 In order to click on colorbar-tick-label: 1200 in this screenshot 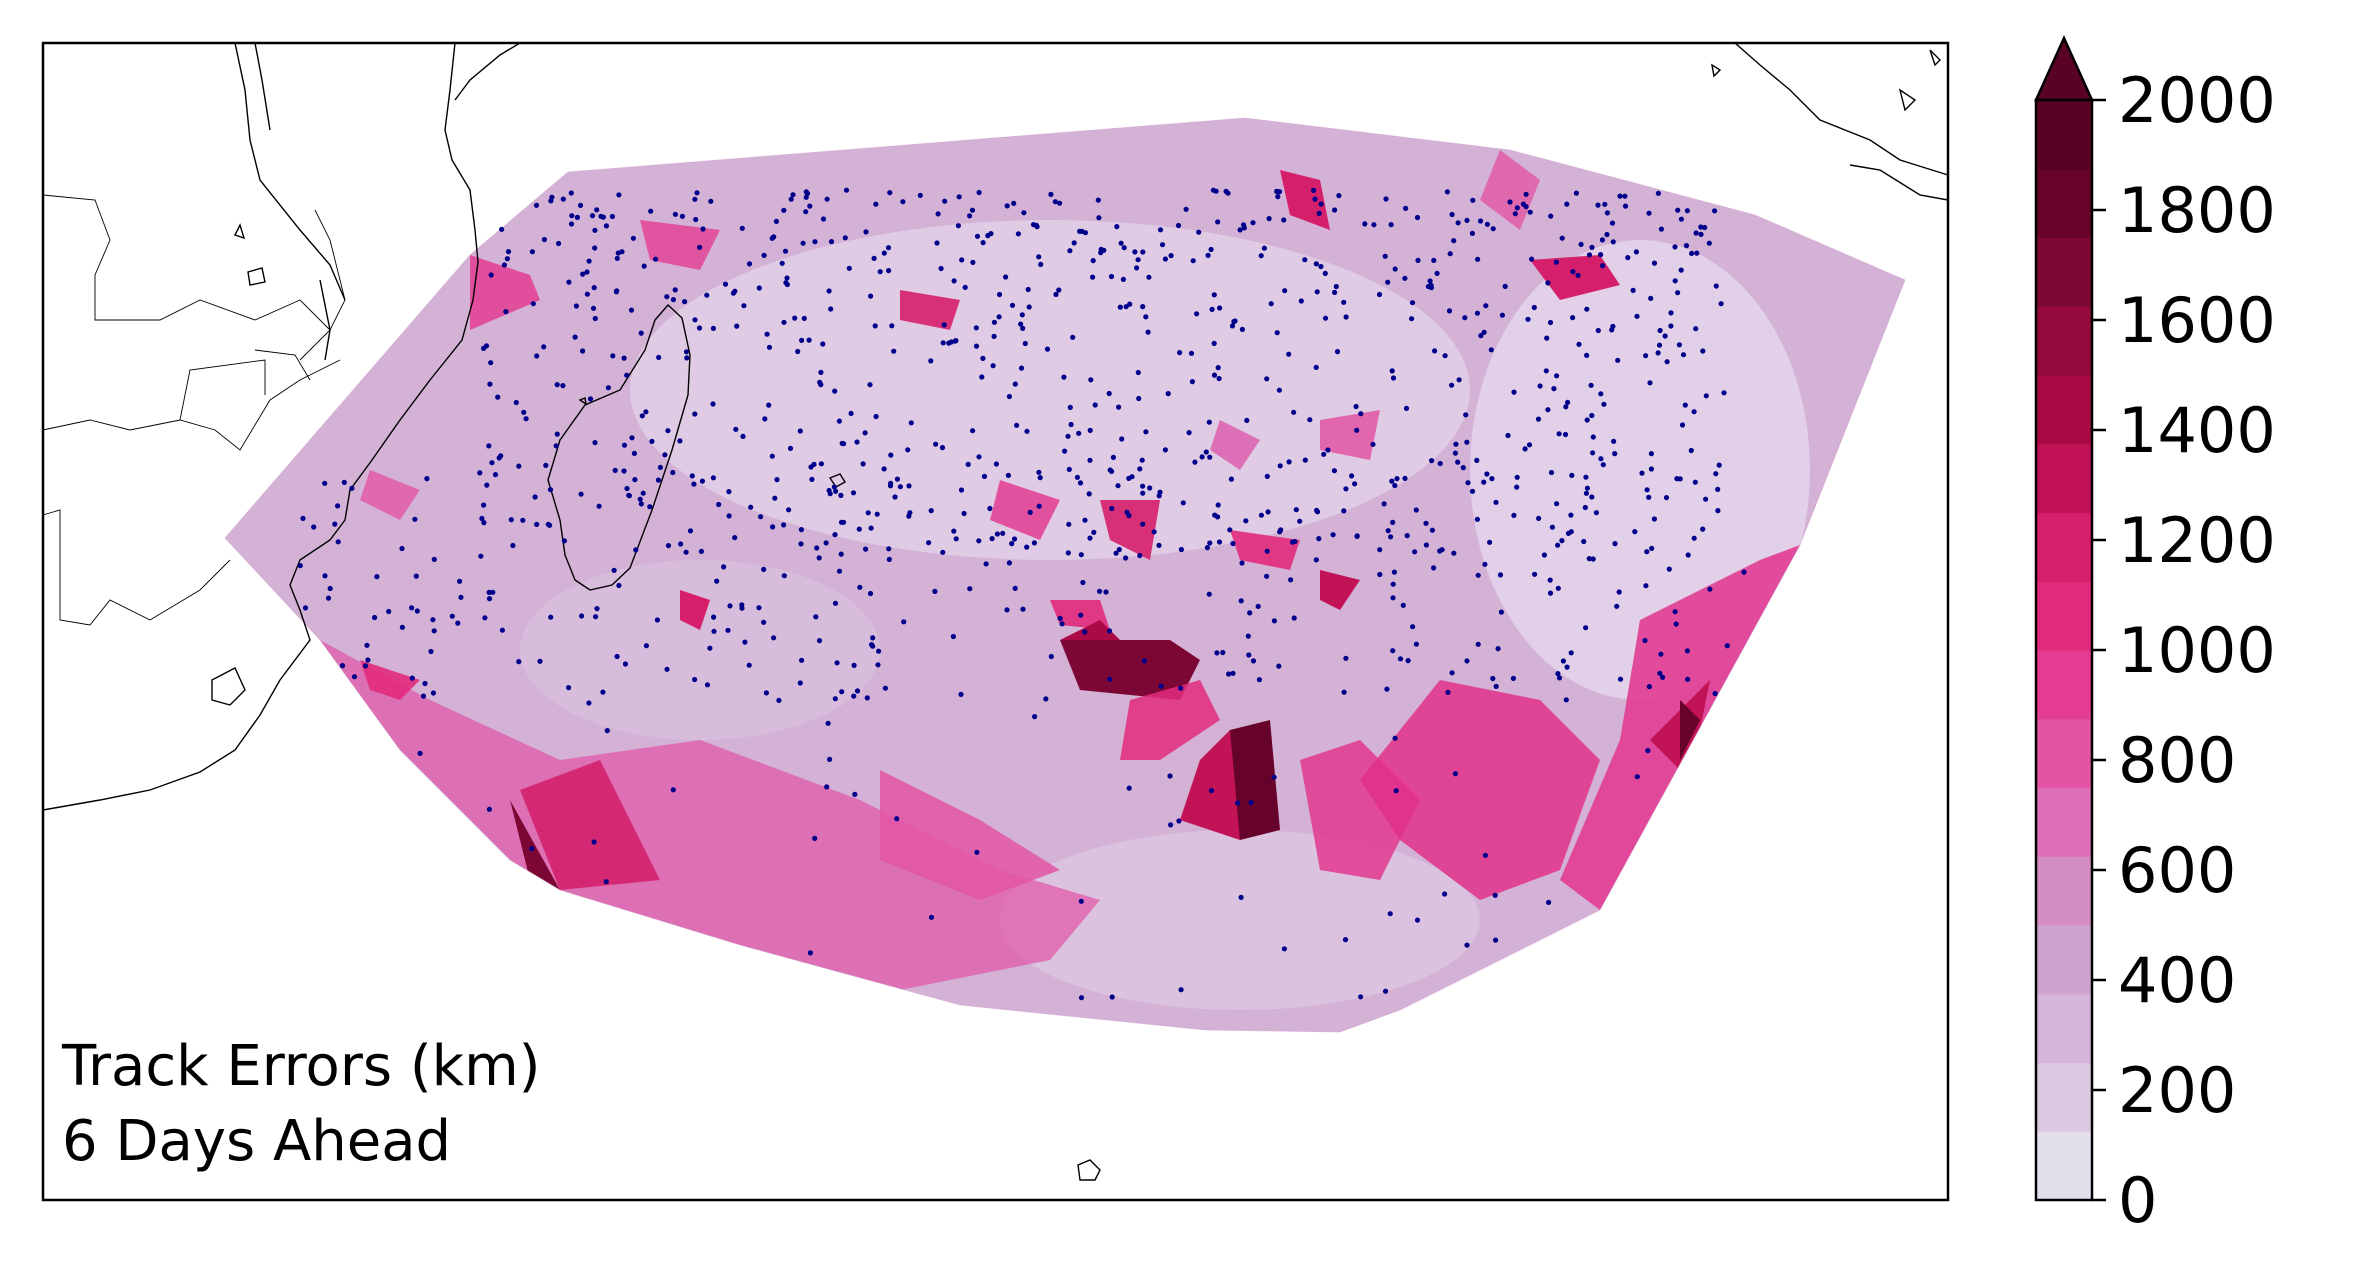, I will do `click(2197, 540)`.